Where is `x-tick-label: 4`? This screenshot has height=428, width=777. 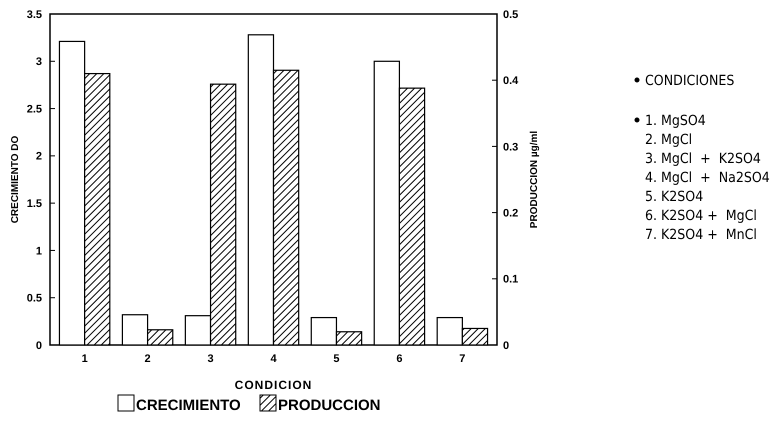 x-tick-label: 4 is located at coordinates (274, 359).